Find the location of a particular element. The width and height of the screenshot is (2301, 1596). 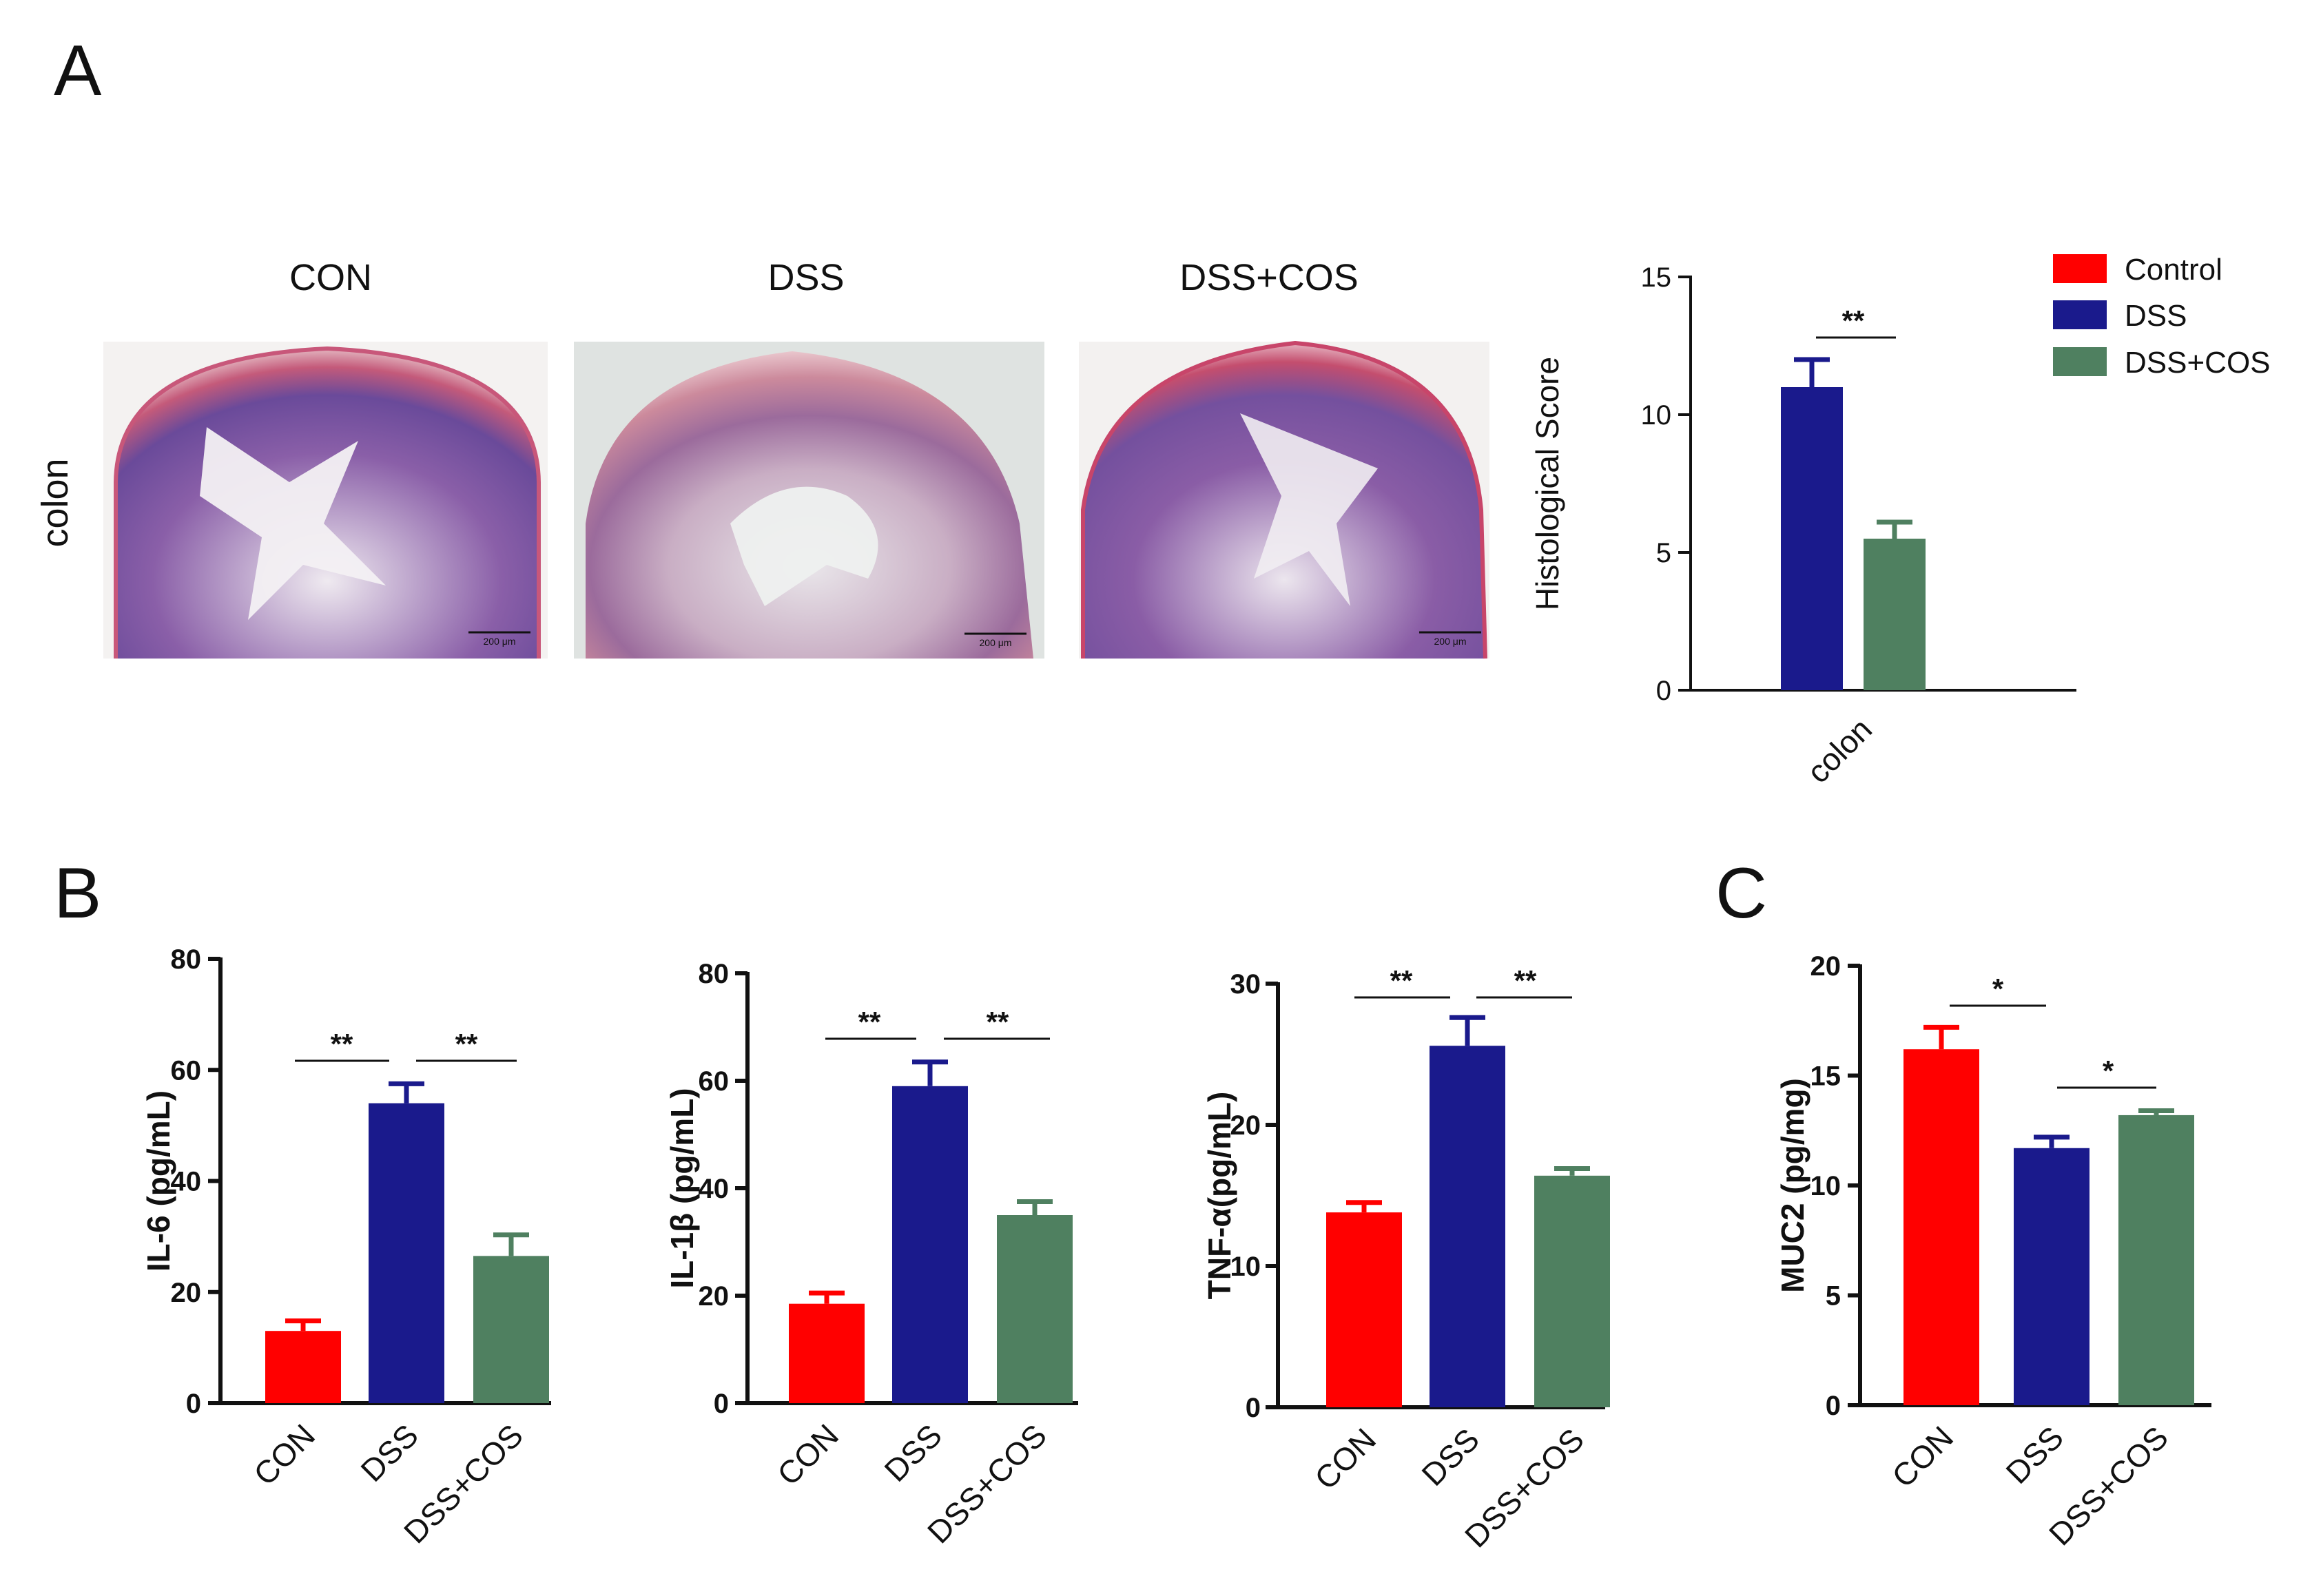

y-axis-title: MUC2 (pg/mg) is located at coordinates (1793, 1185).